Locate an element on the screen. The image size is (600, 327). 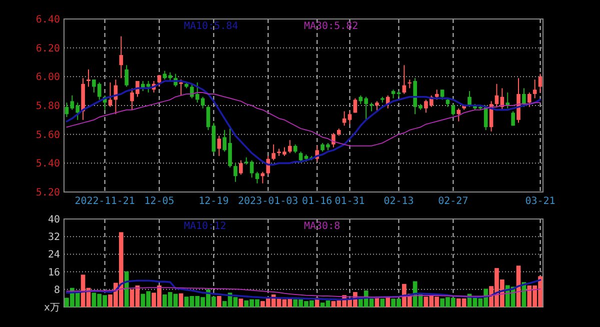
xtick: 2022-11-21 is located at coordinates (104, 201).